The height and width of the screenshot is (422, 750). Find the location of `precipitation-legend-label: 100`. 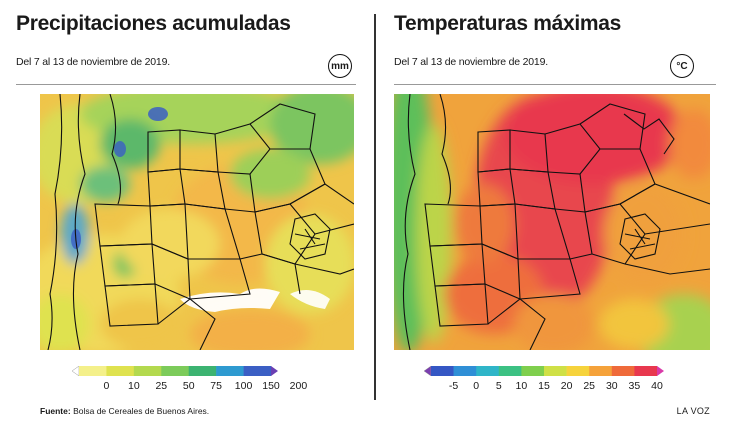

precipitation-legend-label: 100 is located at coordinates (243, 386).